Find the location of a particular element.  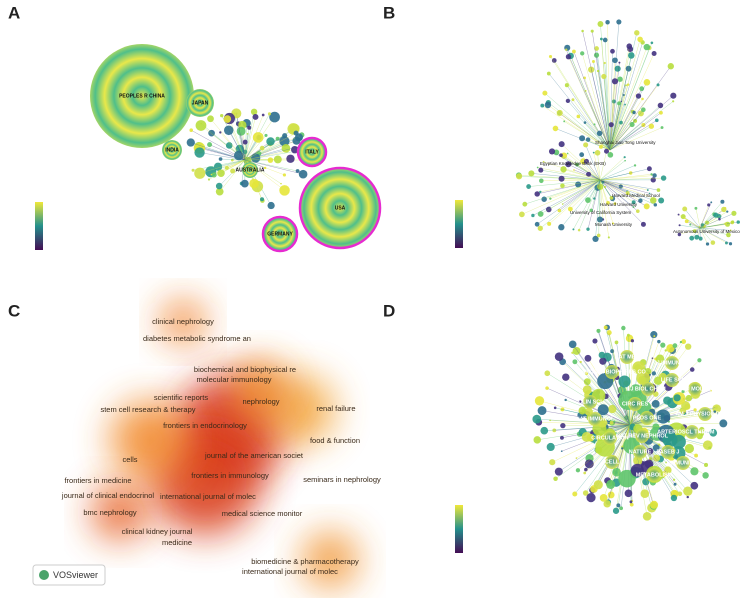

journal-label: frontiers in endocrinology is located at coordinates (205, 425).